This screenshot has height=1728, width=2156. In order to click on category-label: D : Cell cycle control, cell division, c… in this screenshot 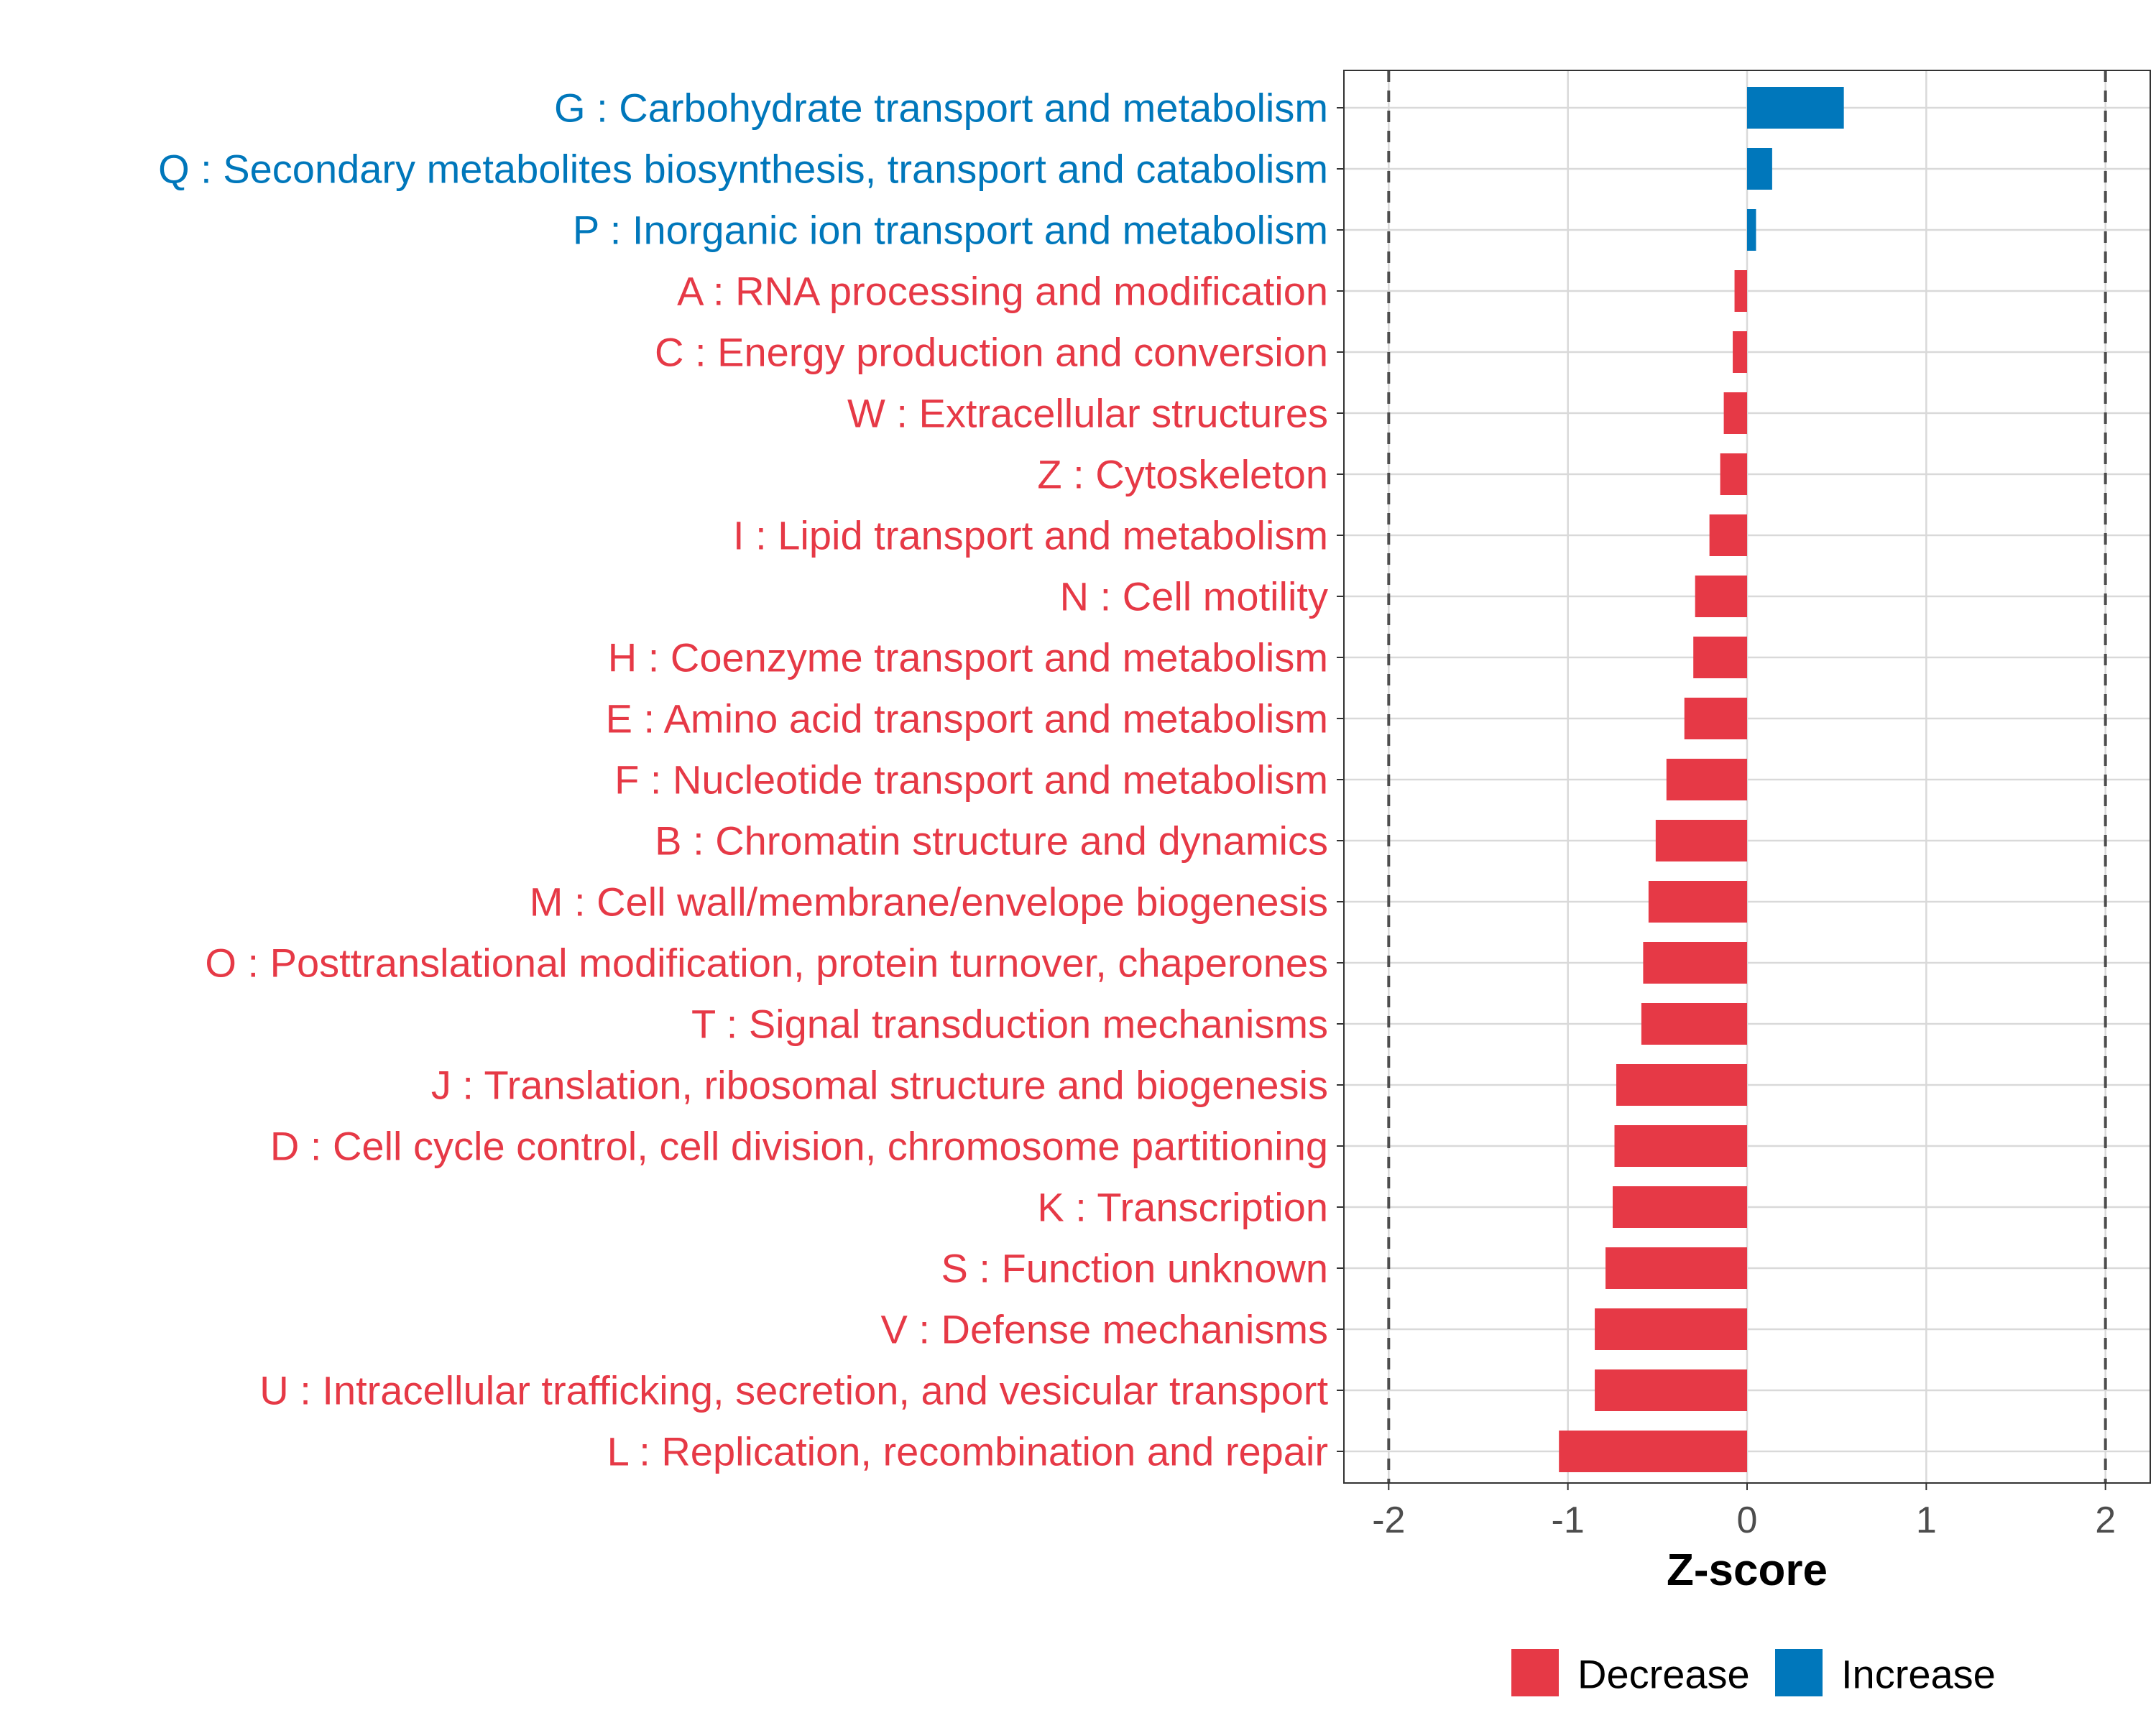, I will do `click(799, 1146)`.